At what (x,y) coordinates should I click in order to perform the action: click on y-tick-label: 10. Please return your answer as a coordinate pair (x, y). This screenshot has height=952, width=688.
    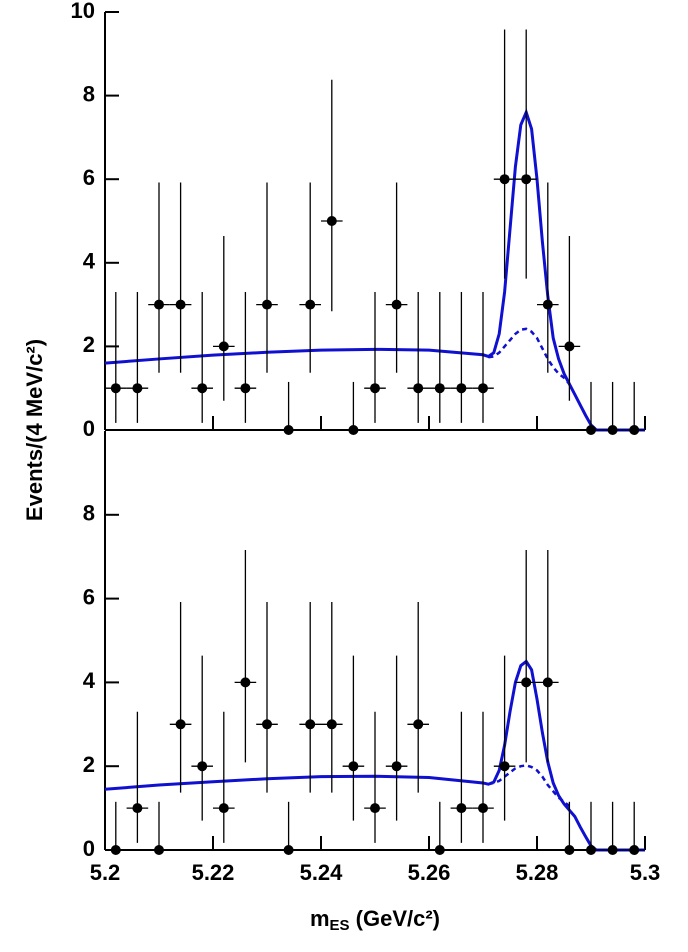
    Looking at the image, I should click on (83, 11).